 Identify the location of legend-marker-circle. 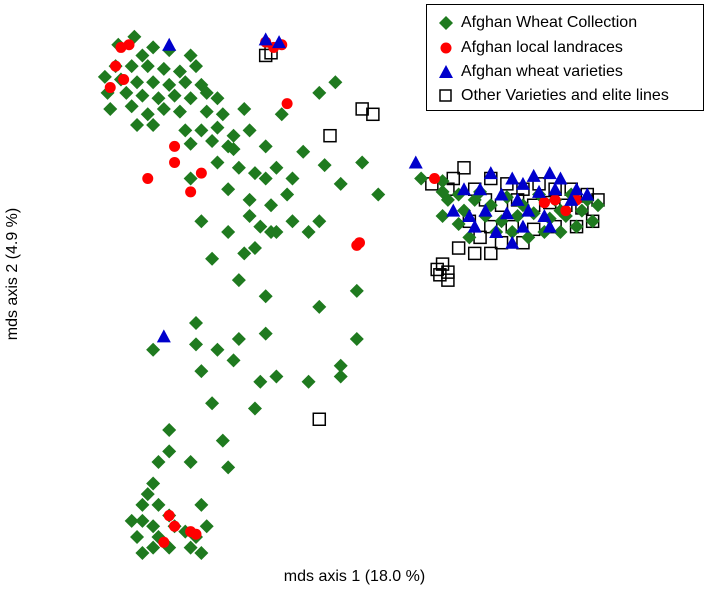
(446, 48).